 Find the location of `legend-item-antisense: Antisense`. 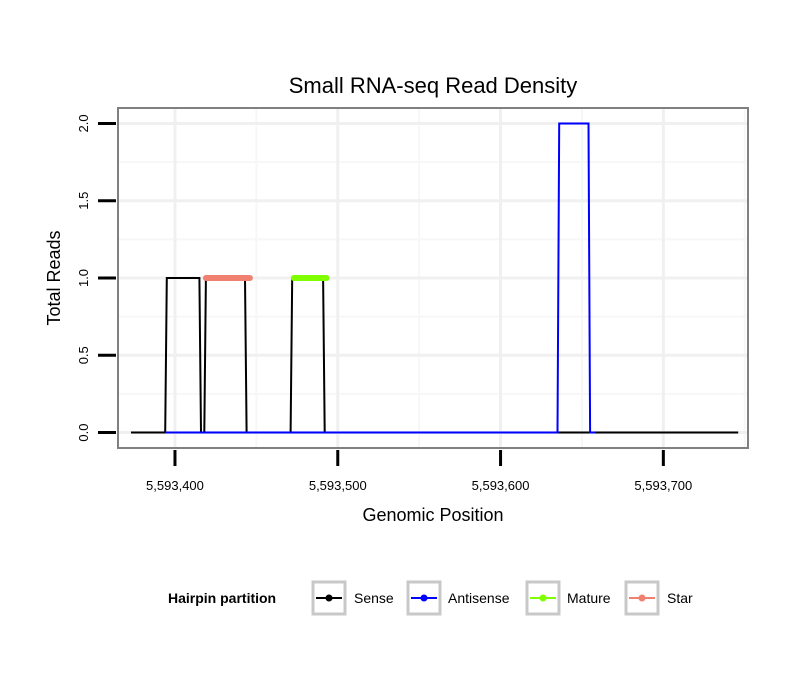

legend-item-antisense: Antisense is located at coordinates (458, 598).